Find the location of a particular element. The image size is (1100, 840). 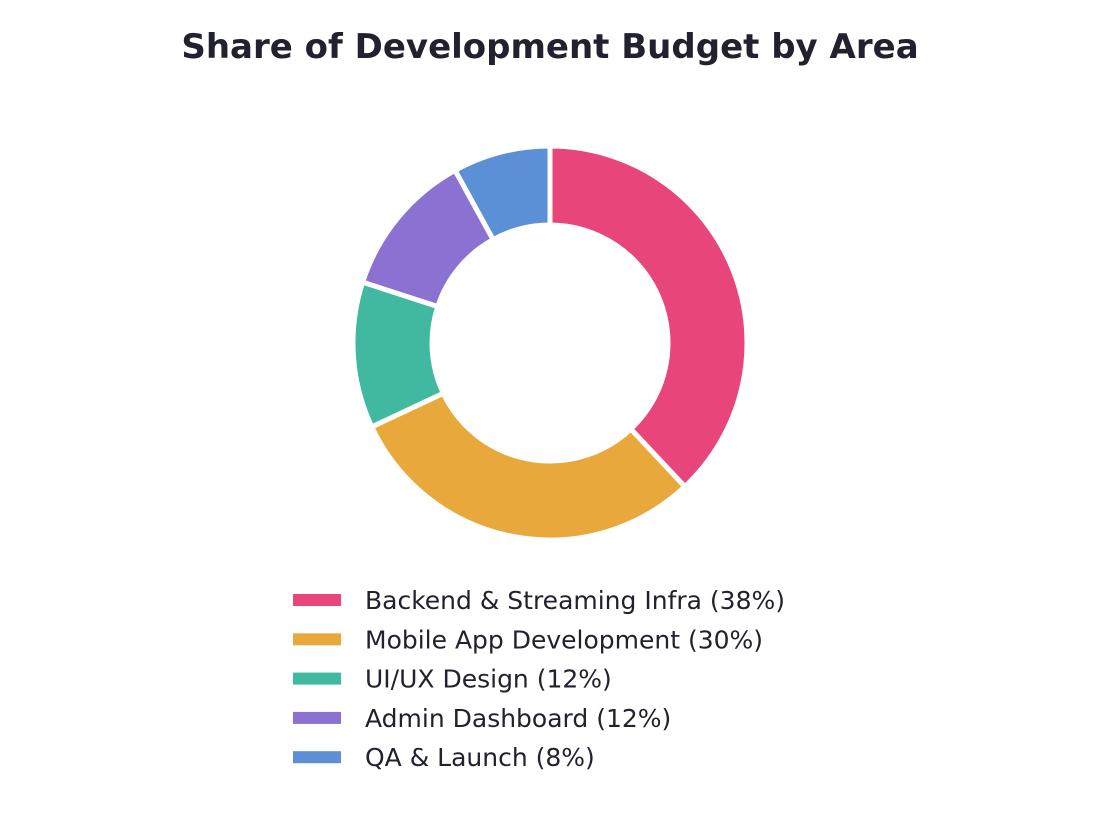

legend-item-admin-dashboard: Admin Dashboard (12%) is located at coordinates (482, 718).